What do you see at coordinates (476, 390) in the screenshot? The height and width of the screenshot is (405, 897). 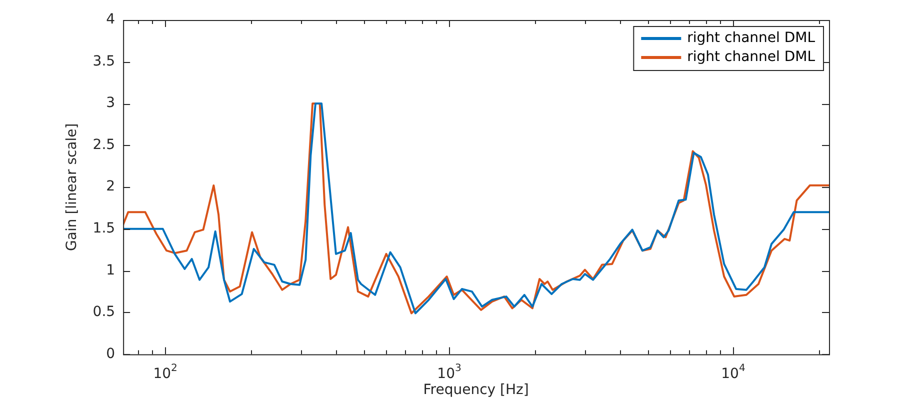 I see `x-axis-title: Frequency [Hz]` at bounding box center [476, 390].